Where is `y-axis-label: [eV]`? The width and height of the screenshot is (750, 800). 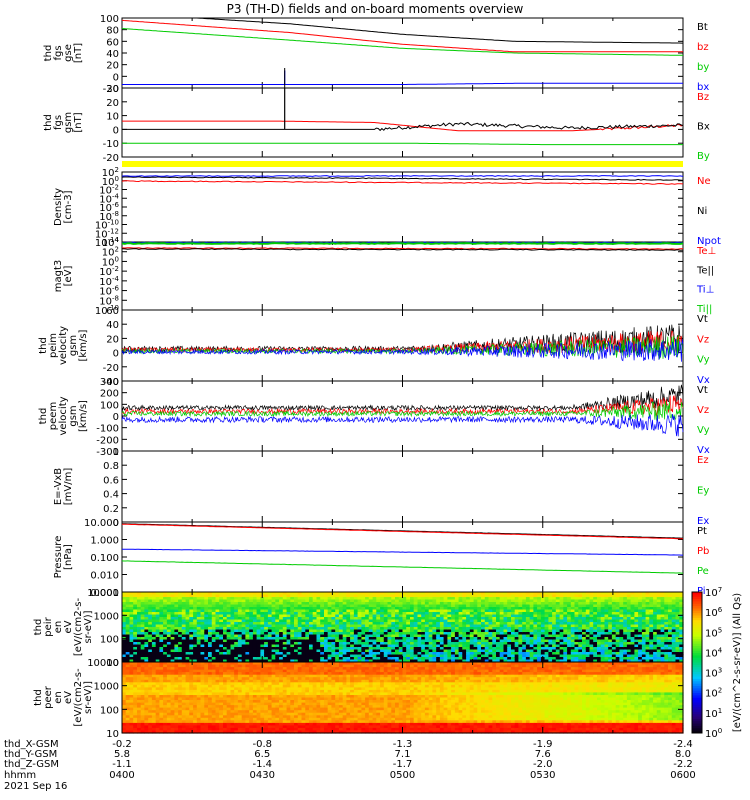
y-axis-label: [eV] is located at coordinates (68, 276).